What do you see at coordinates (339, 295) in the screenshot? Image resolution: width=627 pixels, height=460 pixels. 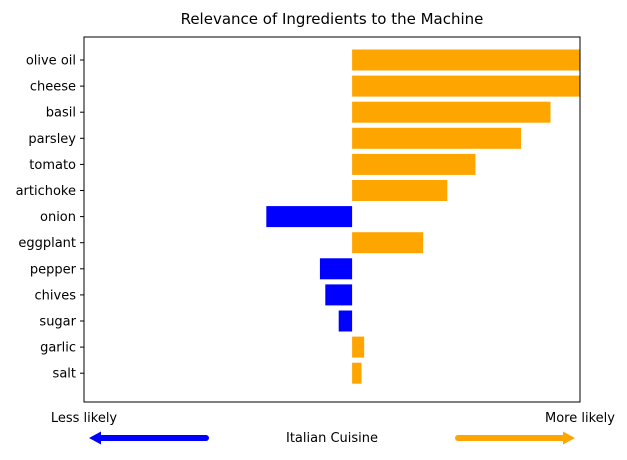 I see `bar-chives` at bounding box center [339, 295].